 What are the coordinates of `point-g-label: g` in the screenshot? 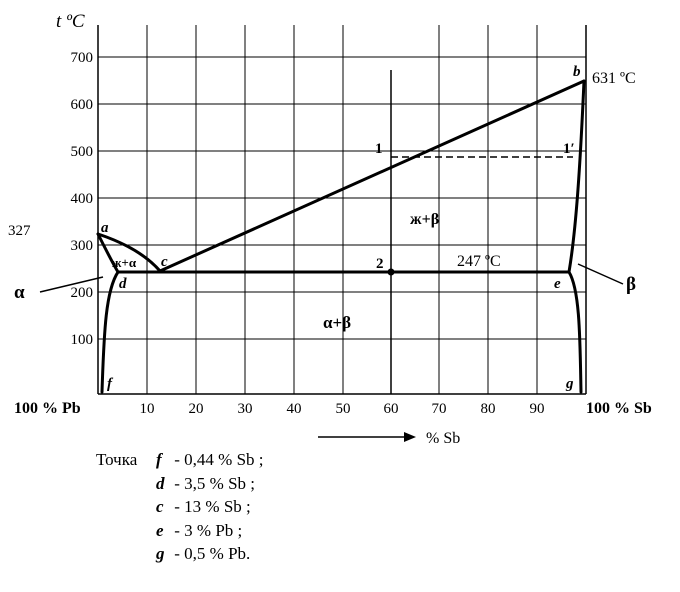 It's located at (569, 384).